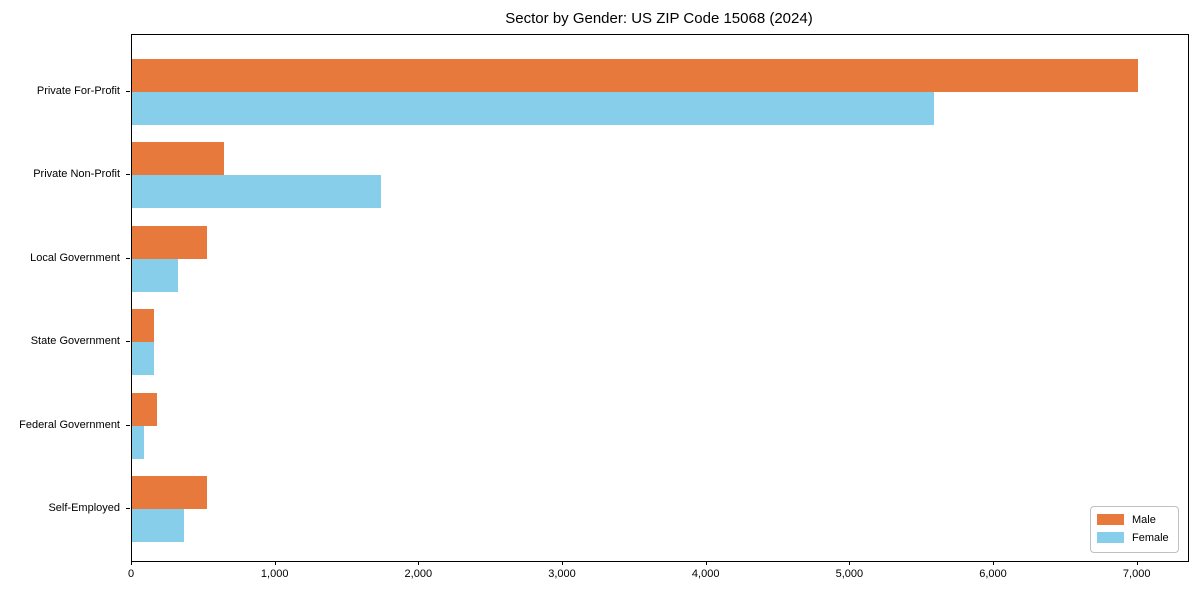  What do you see at coordinates (155, 275) in the screenshot?
I see `bar-female-local-government` at bounding box center [155, 275].